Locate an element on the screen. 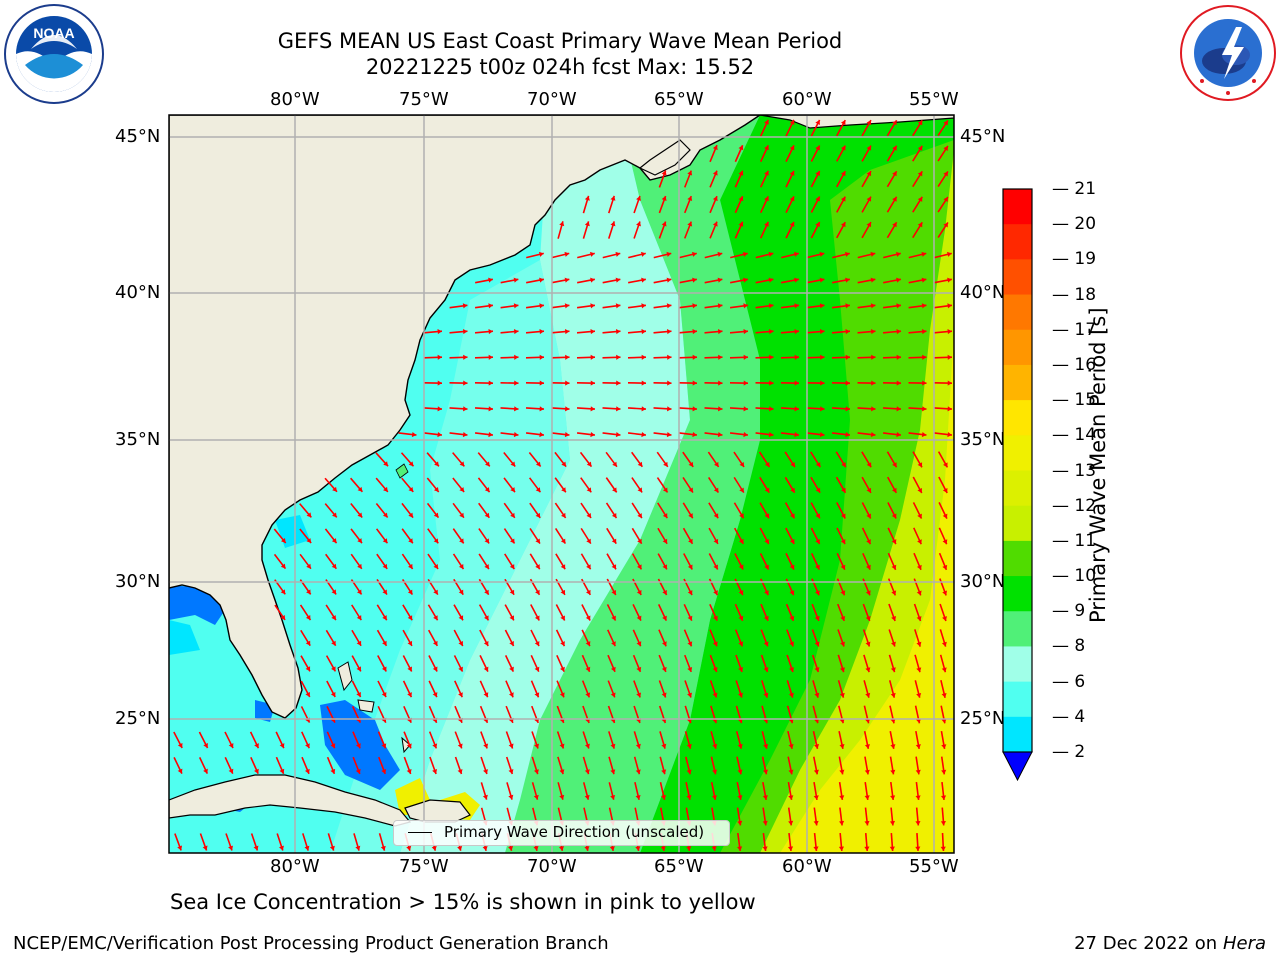  colorbar-tick-label: — 6 is located at coordinates (1069, 681).